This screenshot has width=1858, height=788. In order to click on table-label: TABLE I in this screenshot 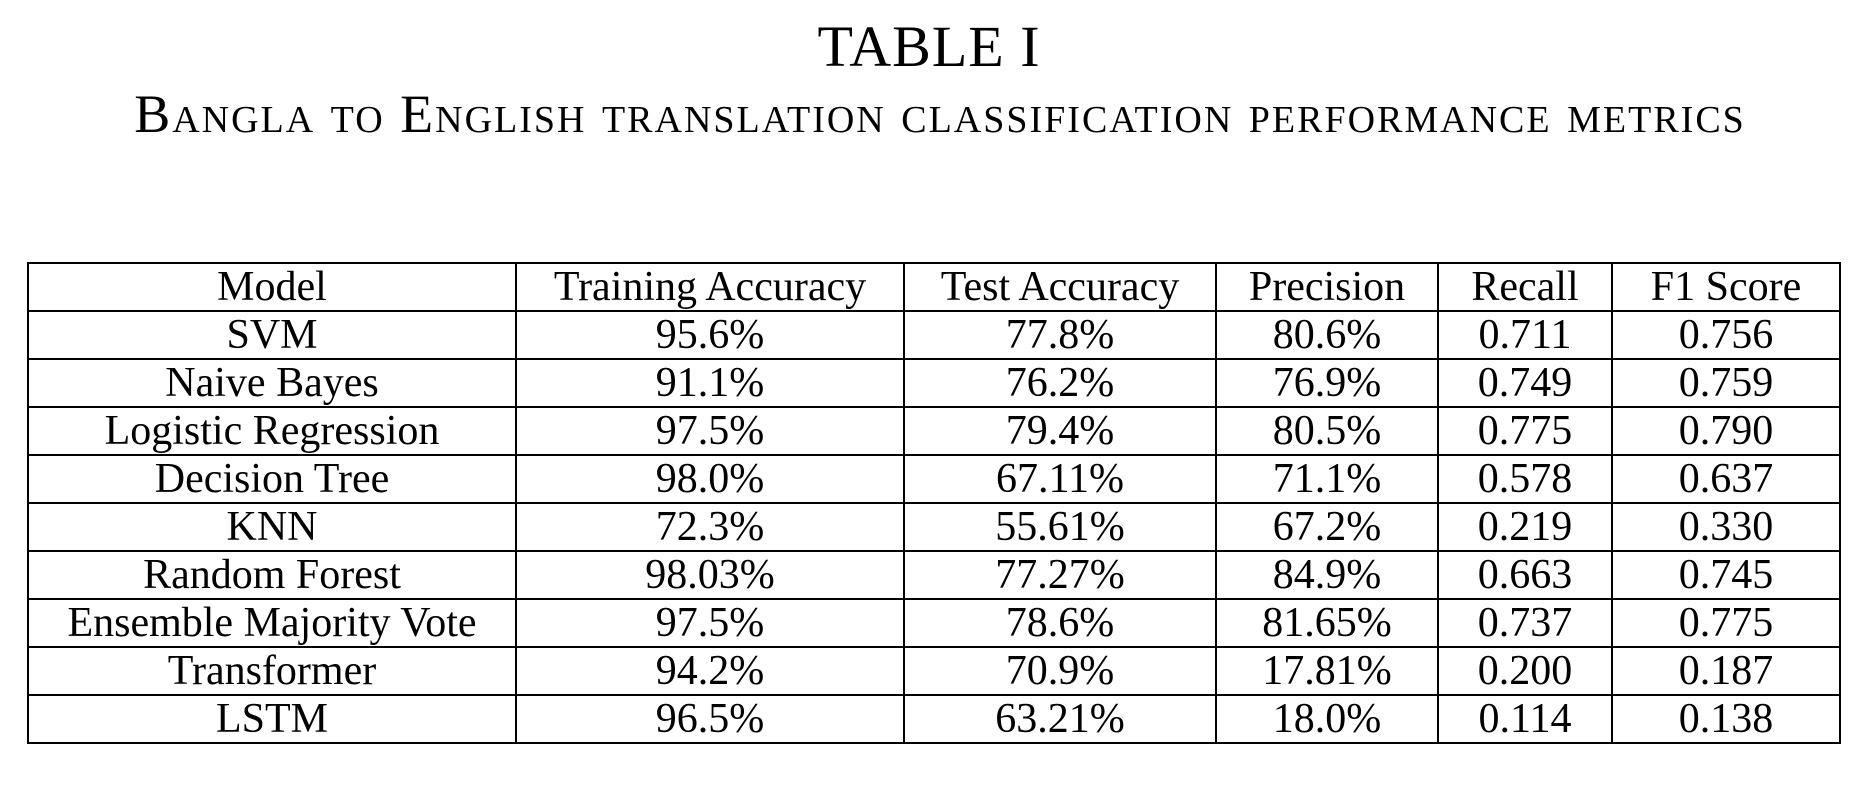, I will do `click(929, 46)`.